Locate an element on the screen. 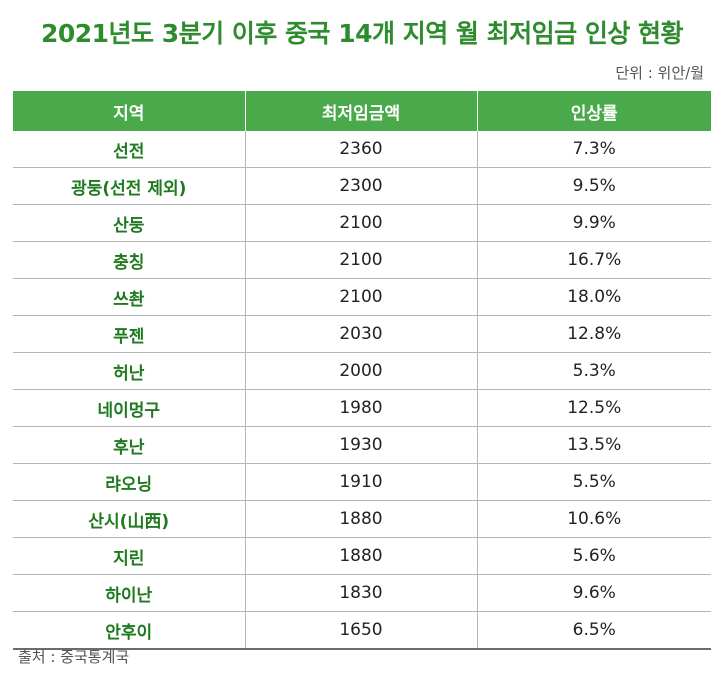 Image resolution: width=724 pixels, height=674 pixels. table-row: 후난 1930 13.5% is located at coordinates (362, 445).